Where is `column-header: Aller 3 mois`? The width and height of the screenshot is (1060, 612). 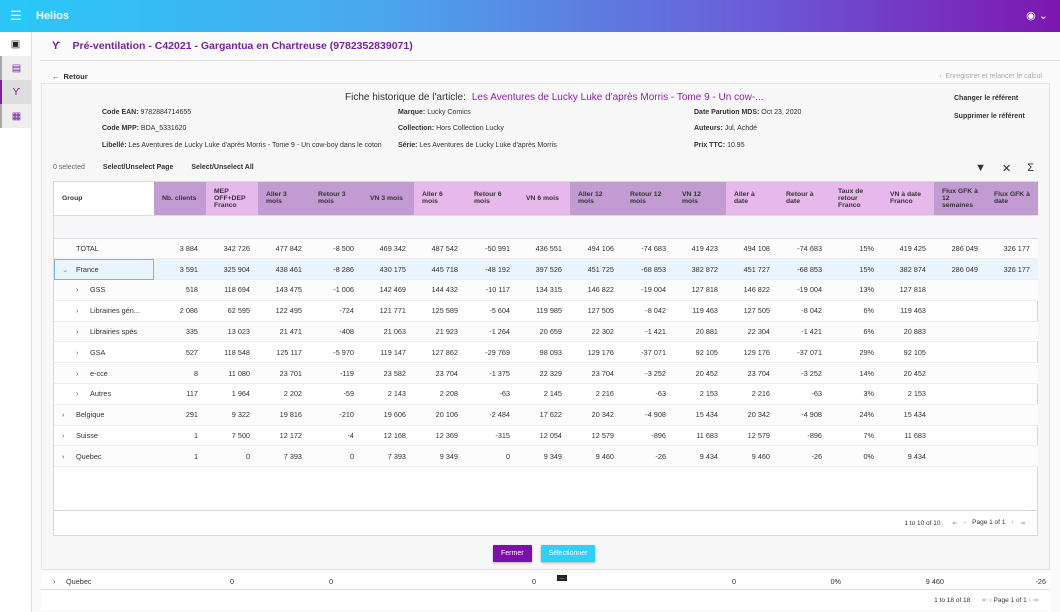
column-header: Aller 3 mois is located at coordinates (284, 198).